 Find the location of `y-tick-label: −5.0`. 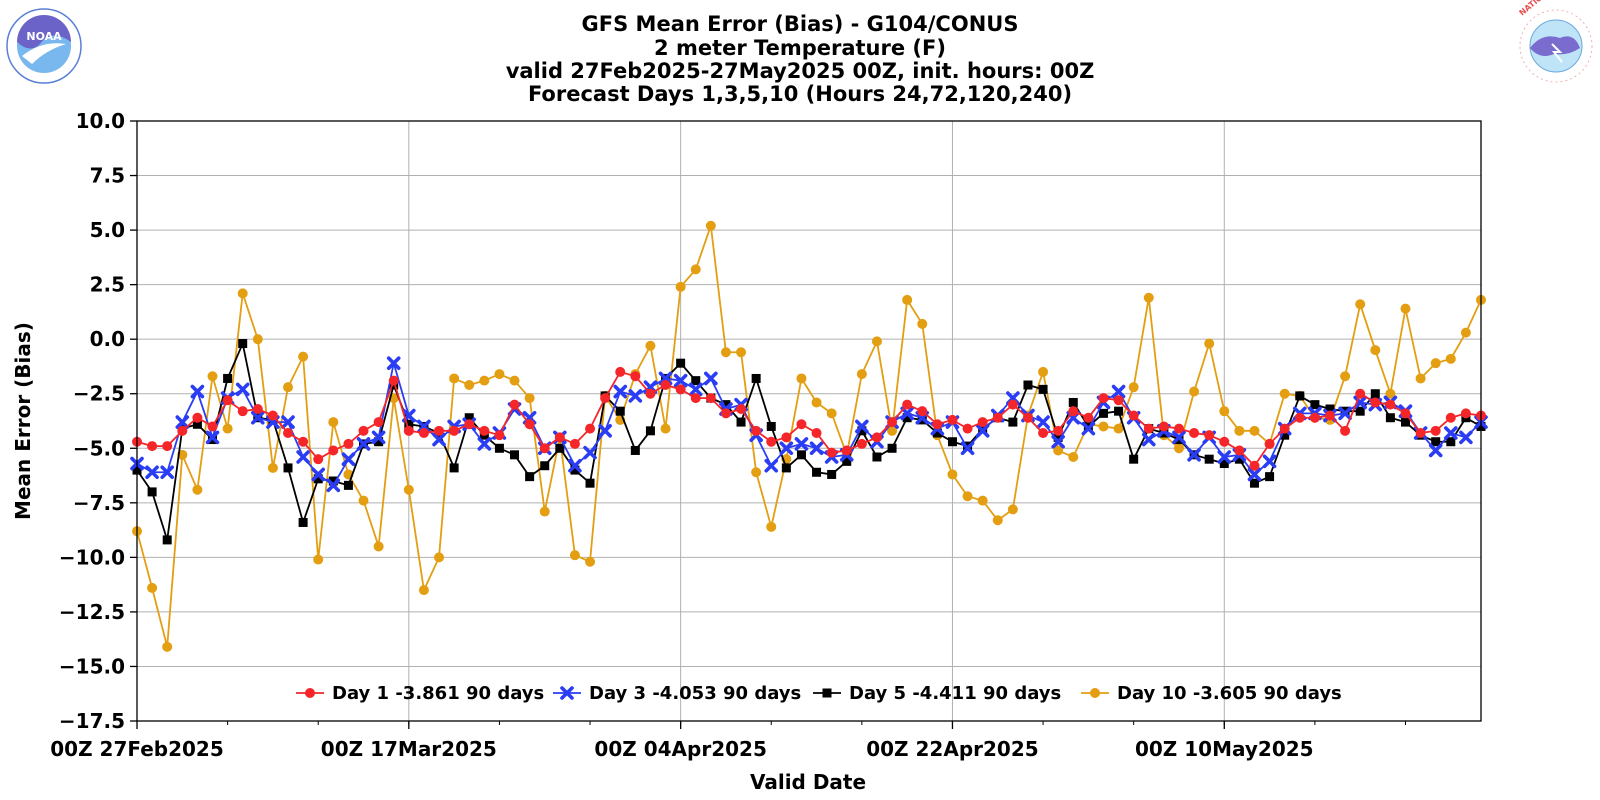

y-tick-label: −5.0 is located at coordinates (99, 448).